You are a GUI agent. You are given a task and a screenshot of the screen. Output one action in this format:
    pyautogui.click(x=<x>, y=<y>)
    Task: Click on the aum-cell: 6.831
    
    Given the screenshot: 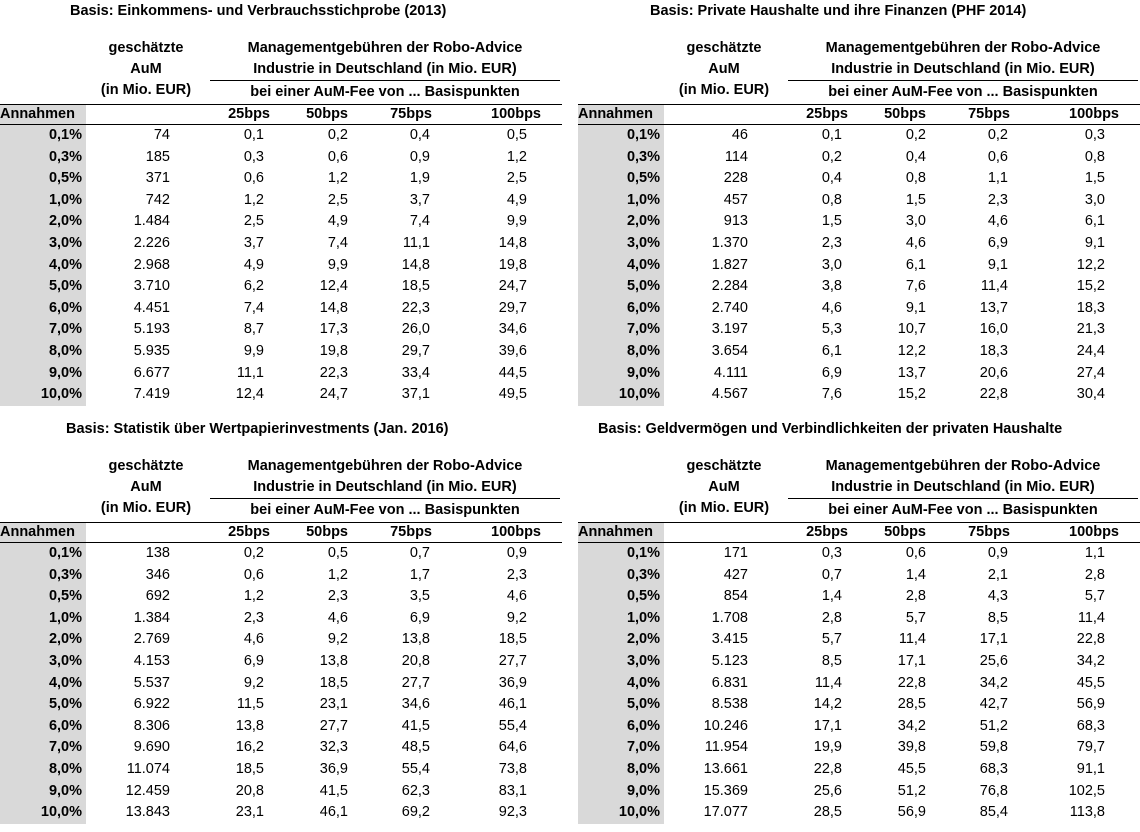 What is the action you would take?
    pyautogui.click(x=729, y=682)
    